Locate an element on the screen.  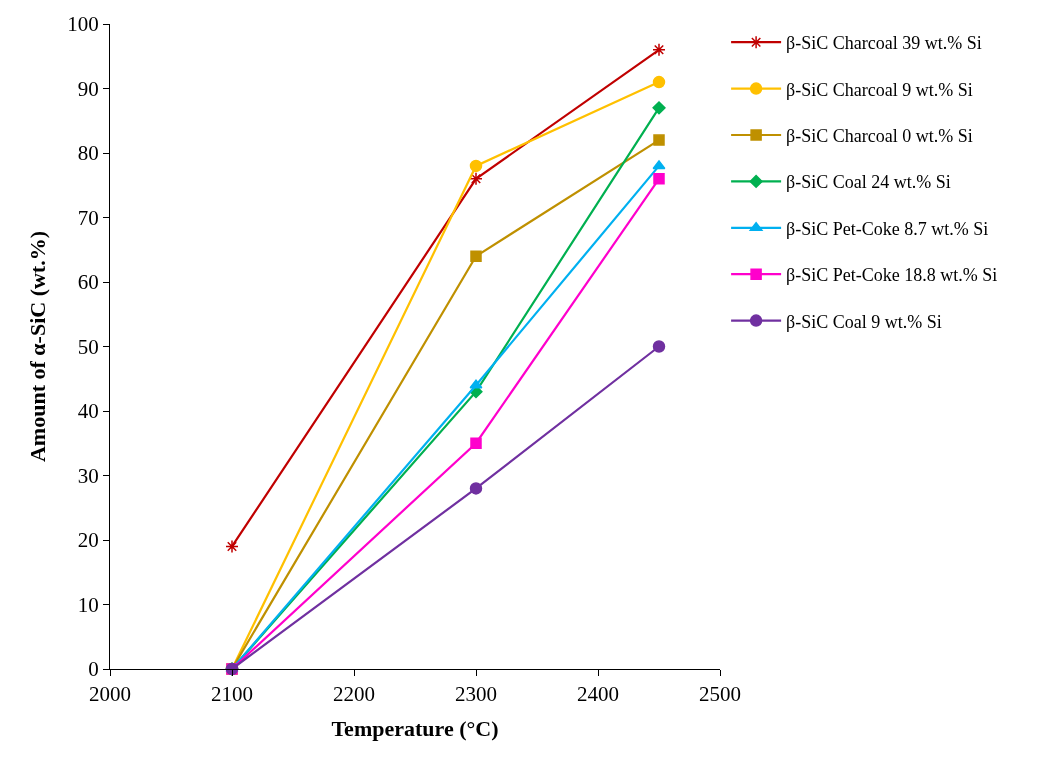
legend-label: β-SiC Charcoal 39 wt.% Si is located at coordinates (884, 43).